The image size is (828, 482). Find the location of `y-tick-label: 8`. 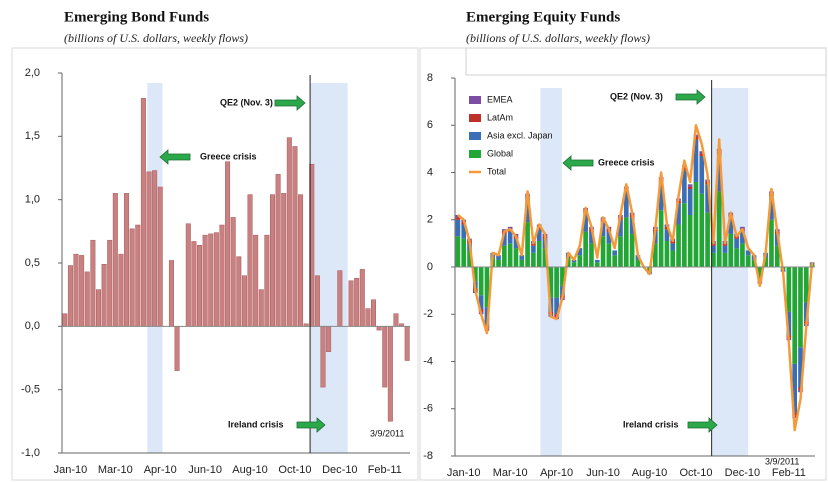

y-tick-label: 8 is located at coordinates (430, 78).